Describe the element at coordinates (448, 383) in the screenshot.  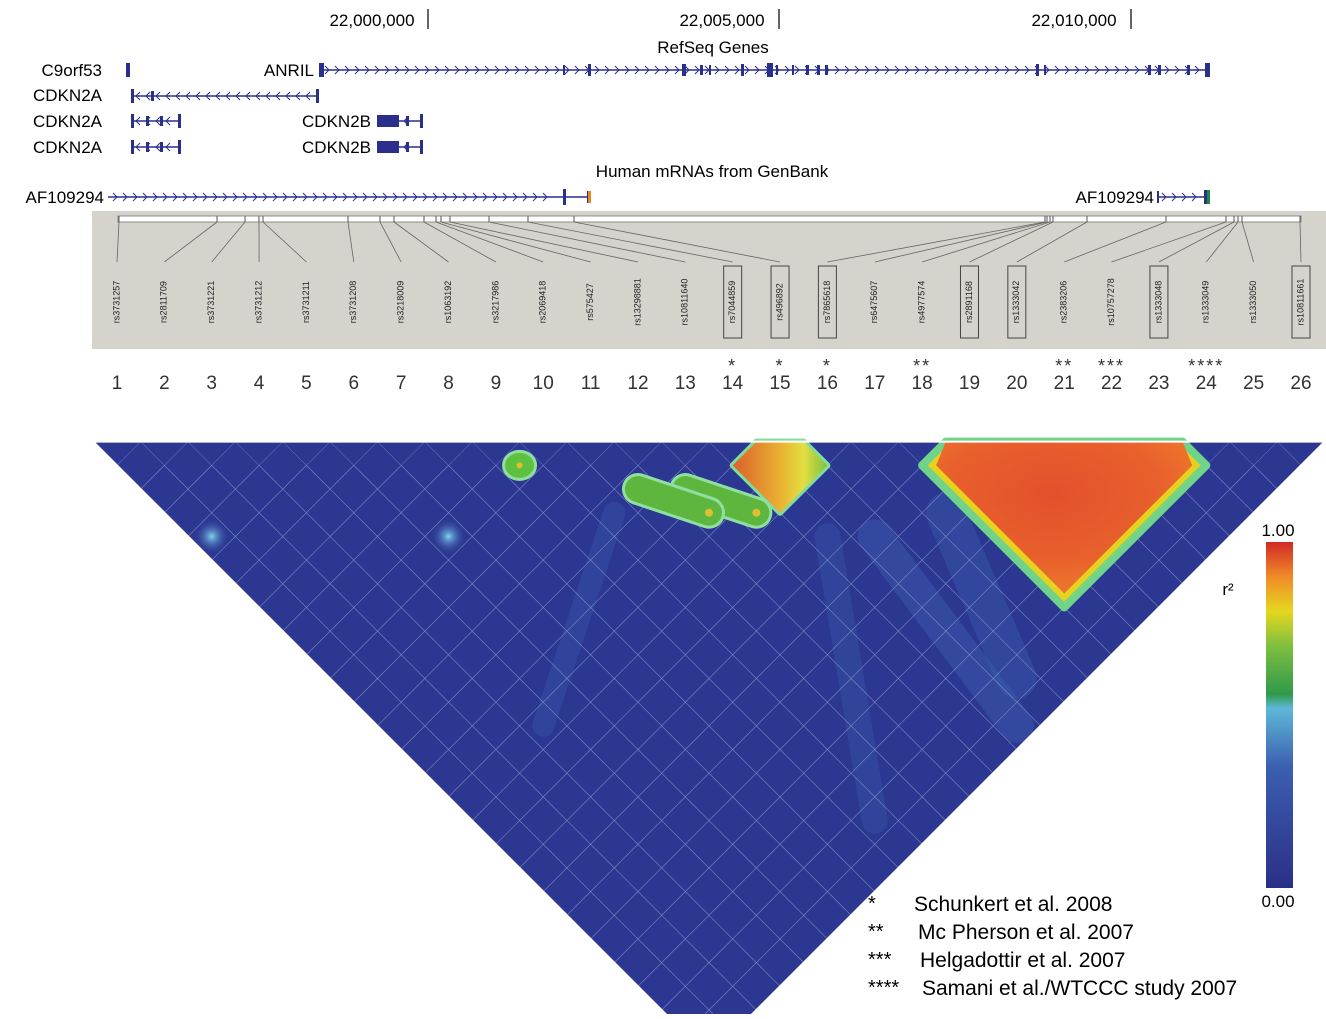
I see `snp-number: 8` at that location.